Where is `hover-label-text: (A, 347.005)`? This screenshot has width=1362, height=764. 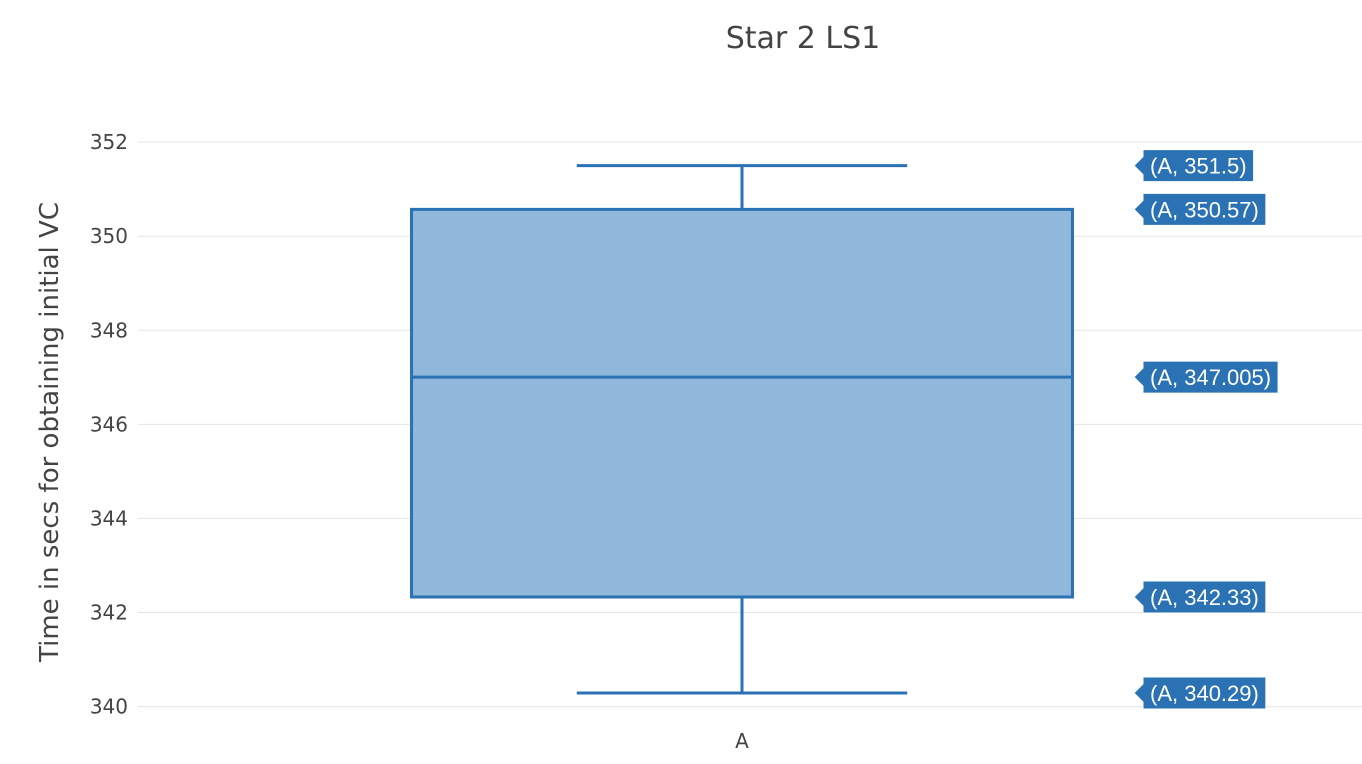
hover-label-text: (A, 347.005) is located at coordinates (1210, 377).